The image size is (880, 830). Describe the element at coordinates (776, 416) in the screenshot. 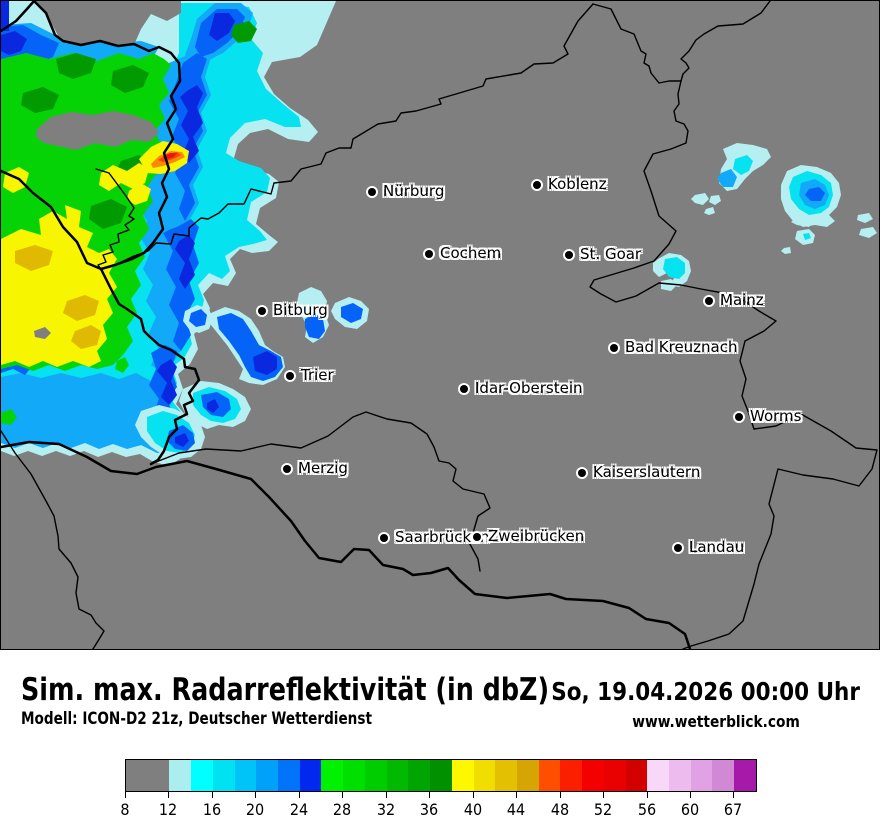

I see `city-label: Worms` at that location.